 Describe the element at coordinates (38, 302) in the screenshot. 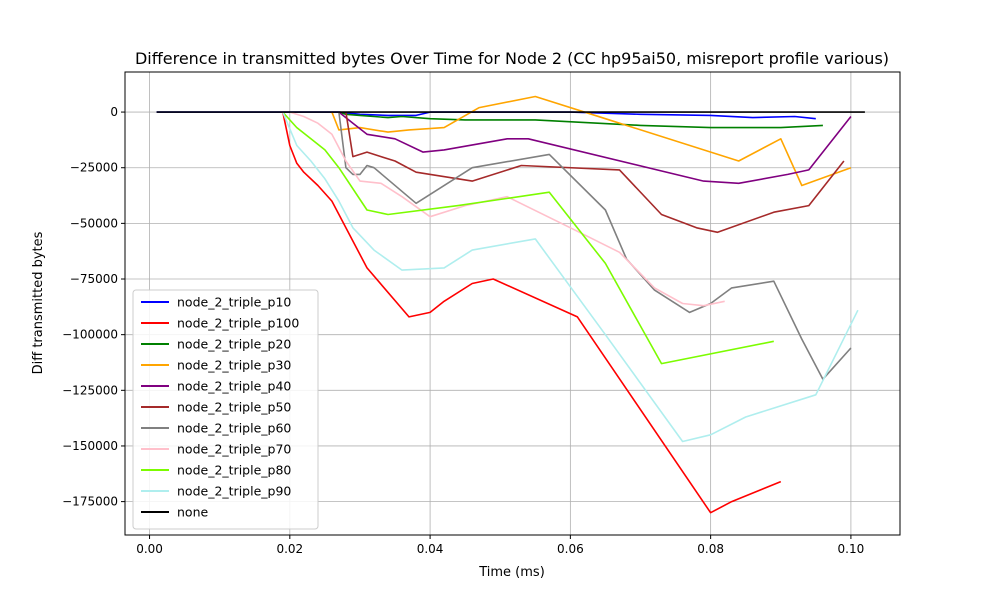

I see `y-axis-label: Diff transmitted bytes` at that location.